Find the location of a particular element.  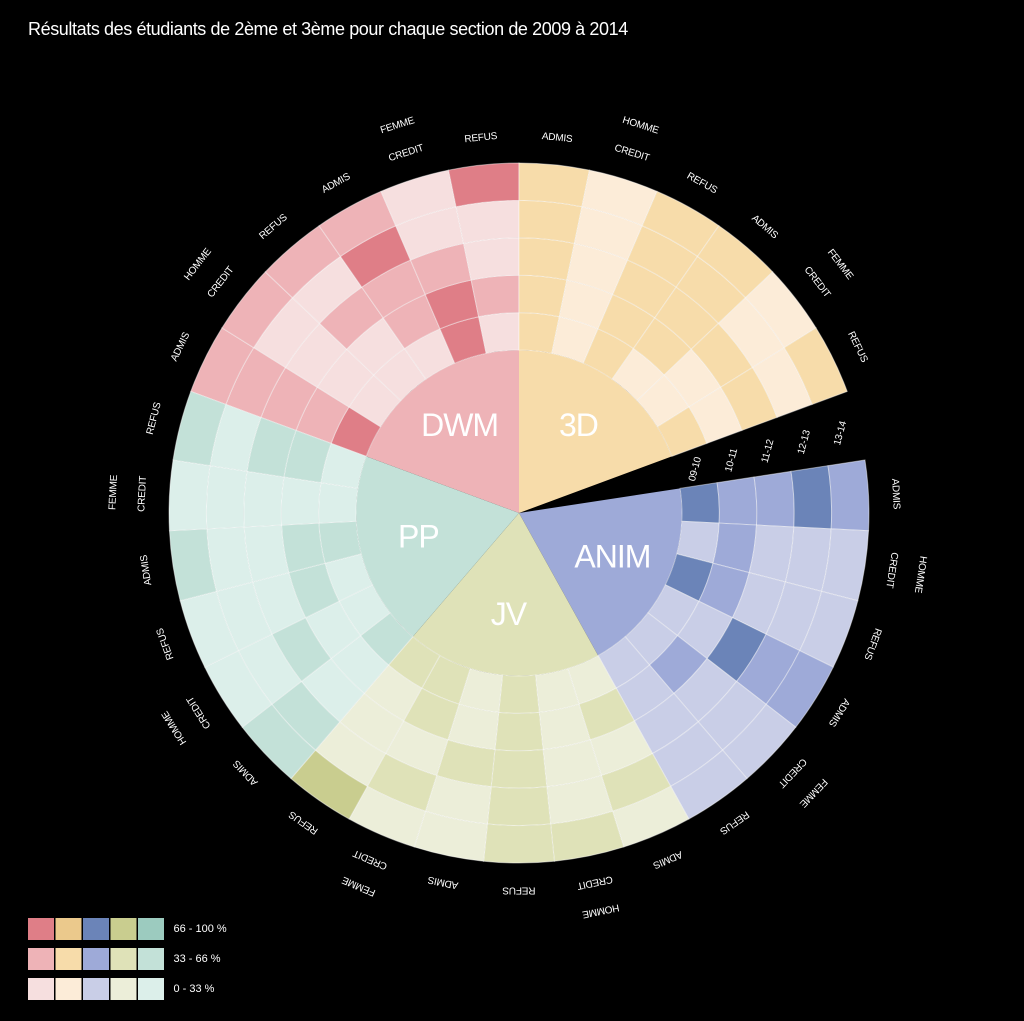

legend-label: 0 - 33 % is located at coordinates (194, 989).